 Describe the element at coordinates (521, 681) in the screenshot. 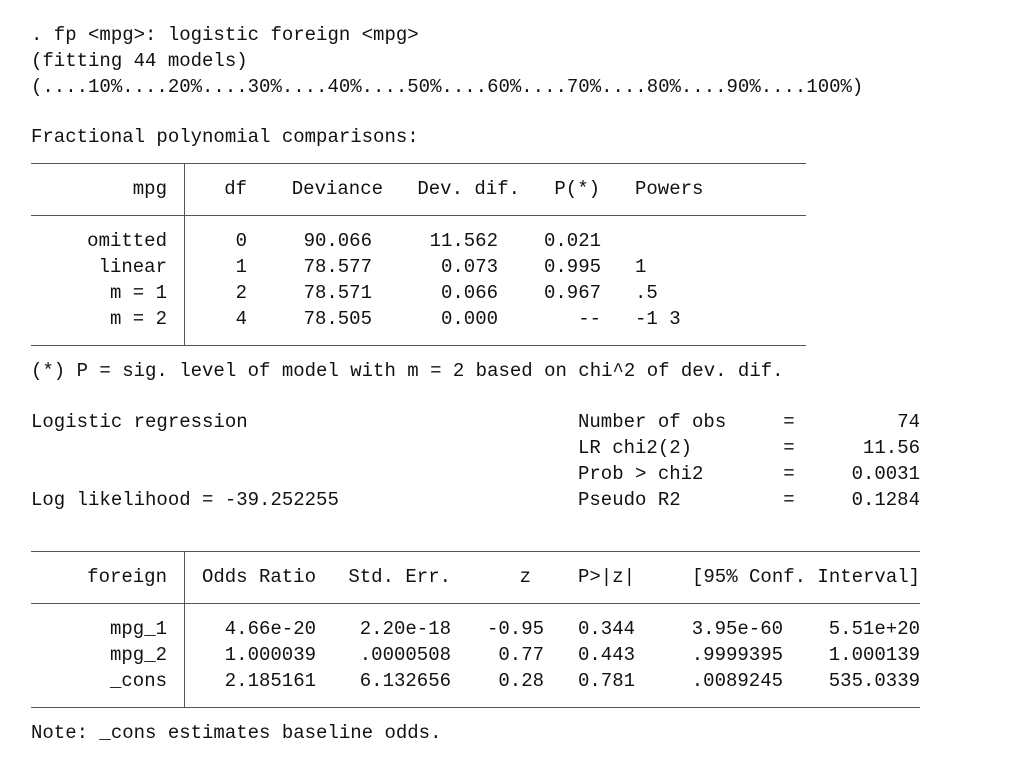

I see `table-cell: 0.28` at that location.